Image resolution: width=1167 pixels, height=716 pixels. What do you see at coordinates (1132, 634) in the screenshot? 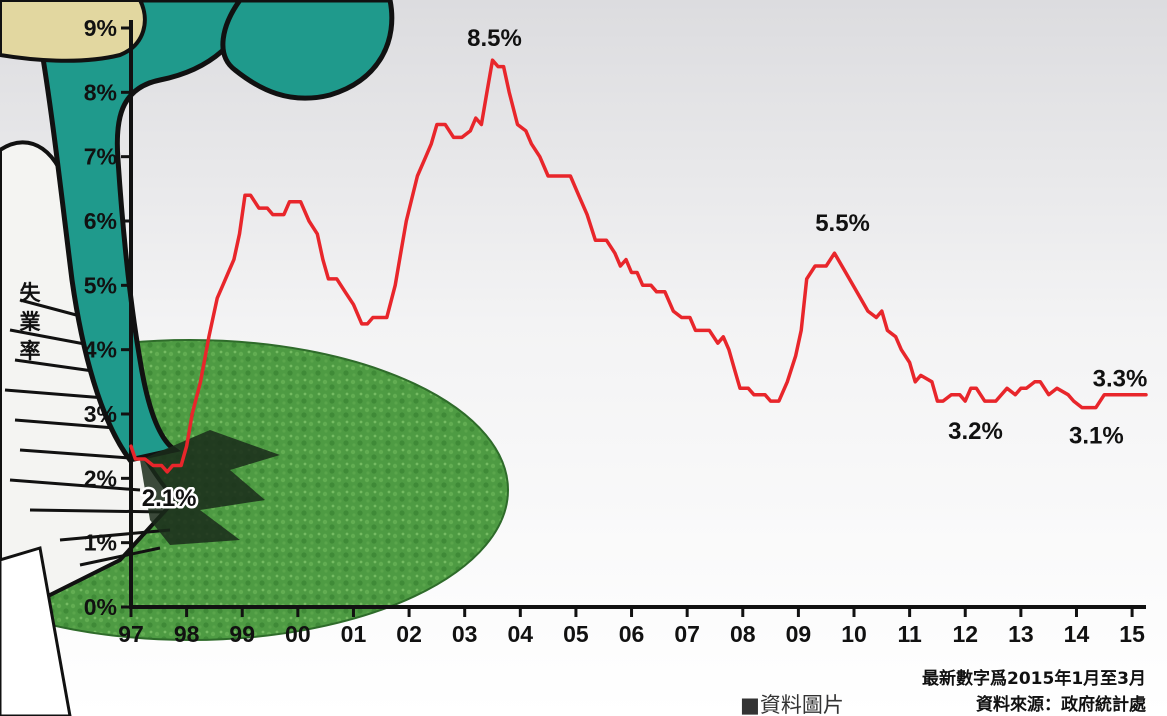
I see `x-tick-label: 15` at bounding box center [1132, 634].